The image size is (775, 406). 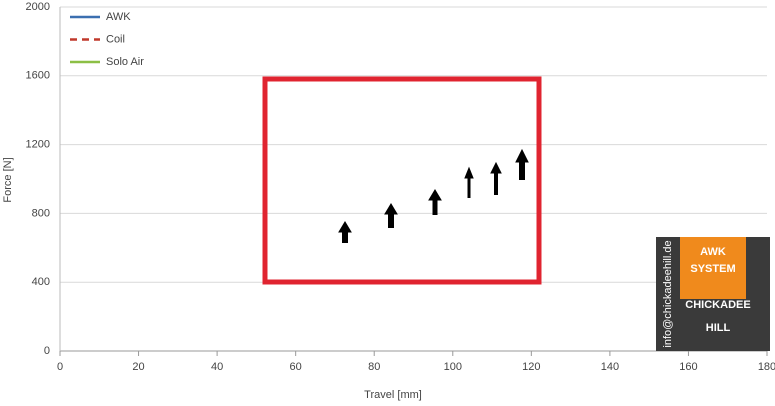 I want to click on x-tick-label: 100, so click(x=453, y=367).